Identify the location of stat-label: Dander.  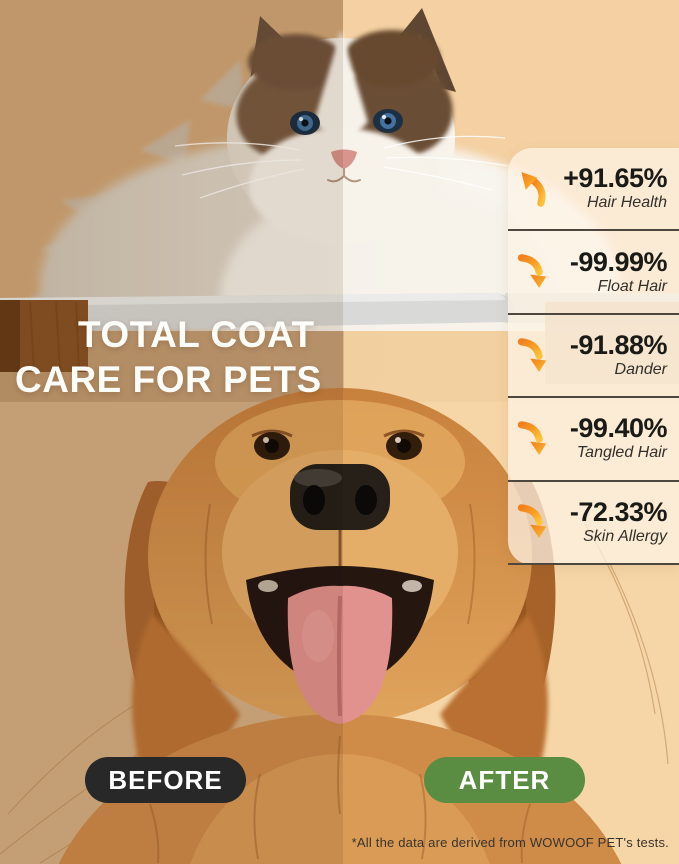
(640, 370).